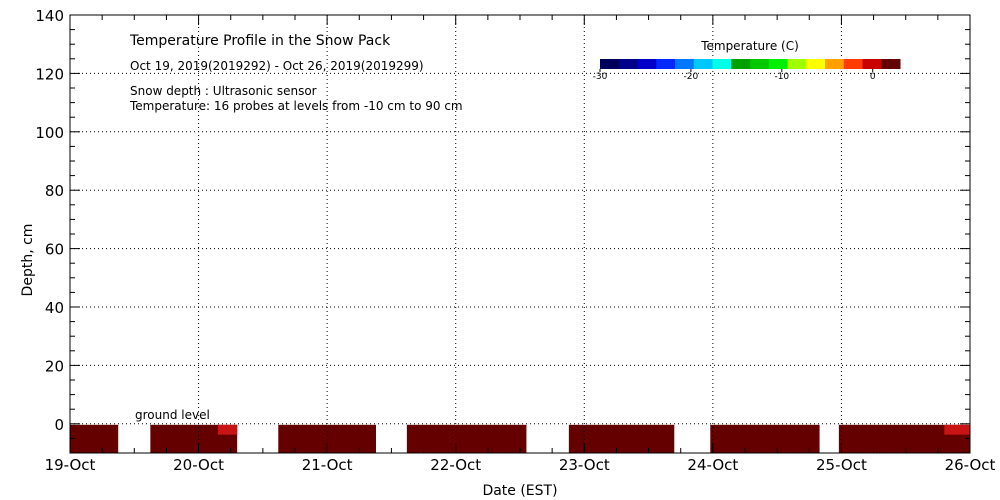 This screenshot has width=1000, height=500. What do you see at coordinates (54, 191) in the screenshot?
I see `y-tick-label: 80` at bounding box center [54, 191].